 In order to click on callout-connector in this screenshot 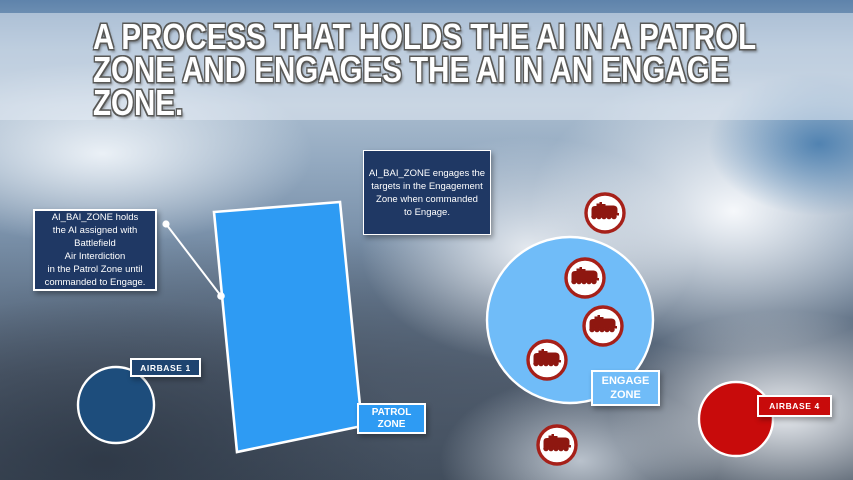, I will do `click(193, 260)`.